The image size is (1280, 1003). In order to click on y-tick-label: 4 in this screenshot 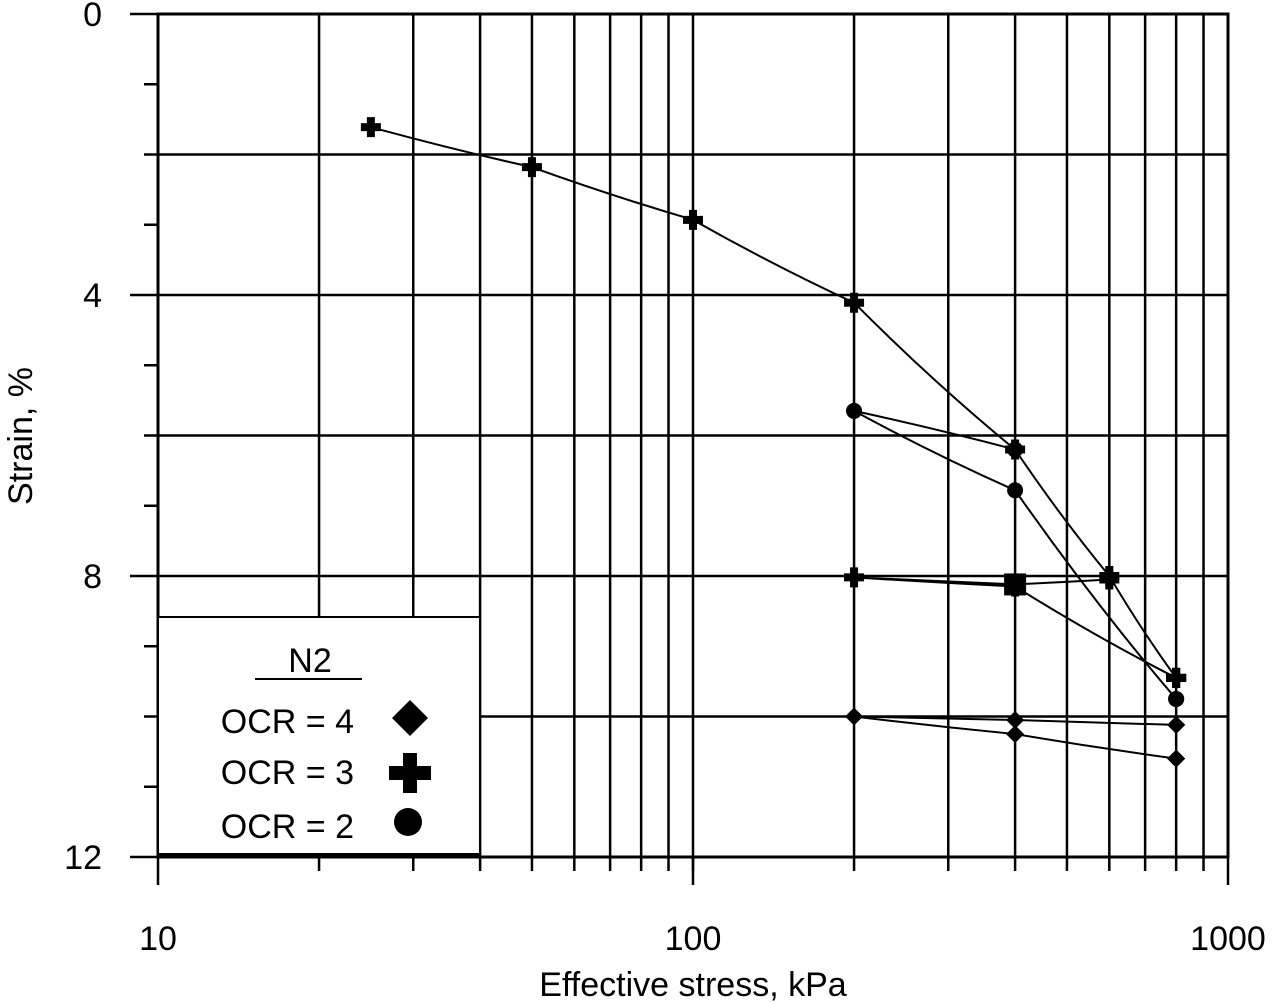, I will do `click(92, 296)`.